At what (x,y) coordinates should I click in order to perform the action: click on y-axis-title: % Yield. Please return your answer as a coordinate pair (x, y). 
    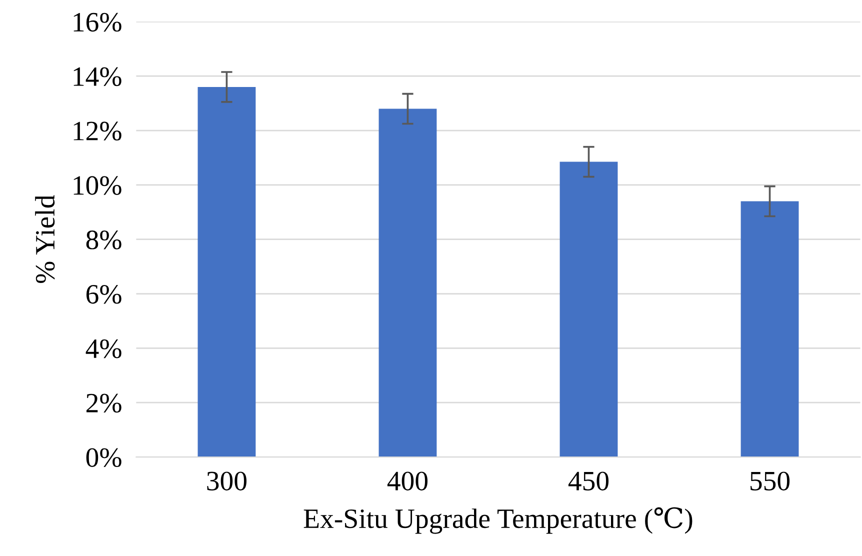
    Looking at the image, I should click on (45, 239).